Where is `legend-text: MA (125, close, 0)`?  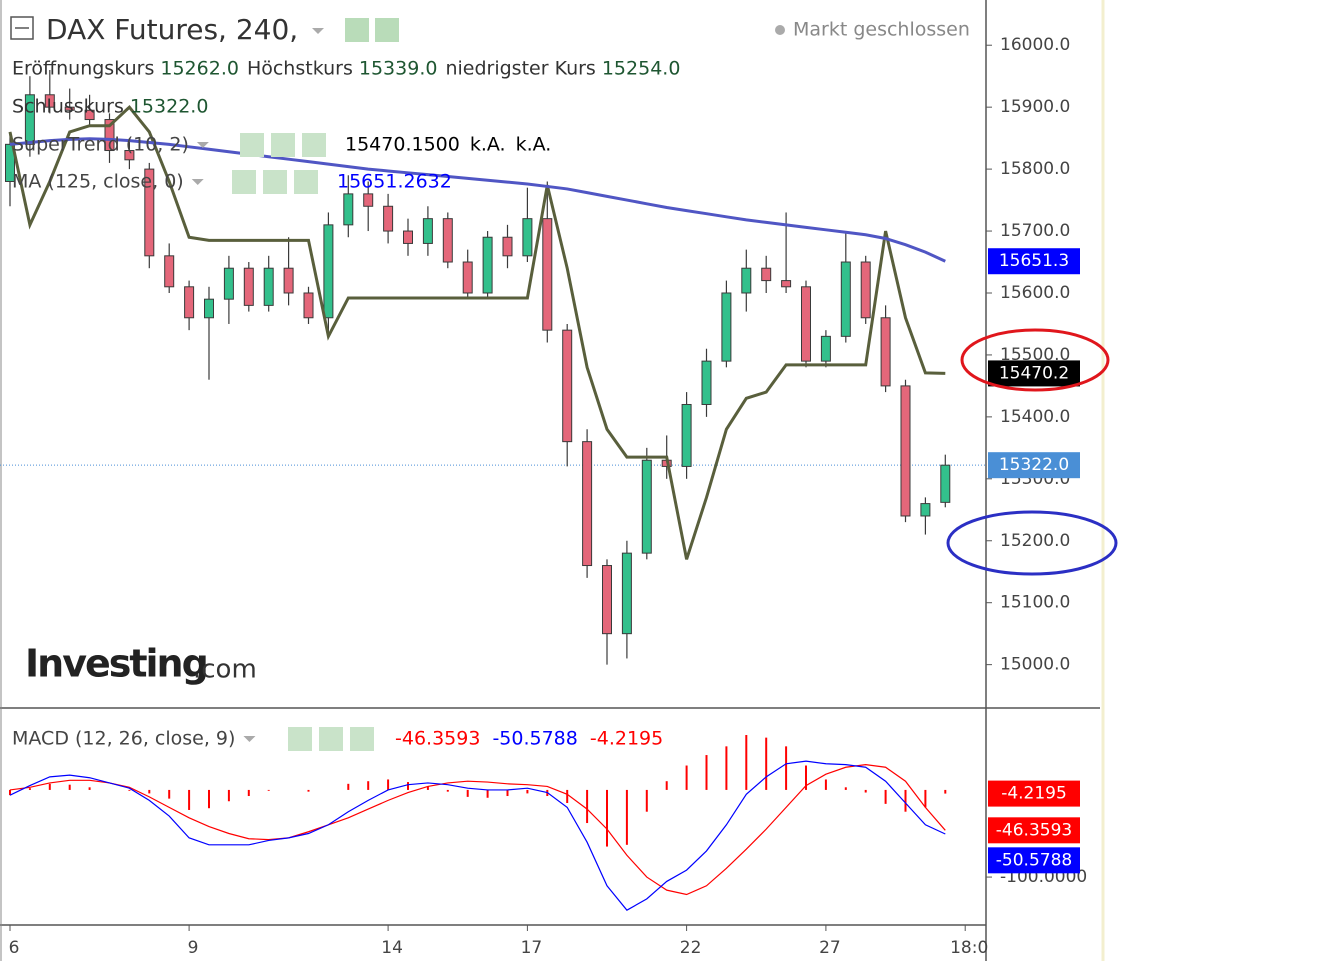 legend-text: MA (125, close, 0) is located at coordinates (98, 182).